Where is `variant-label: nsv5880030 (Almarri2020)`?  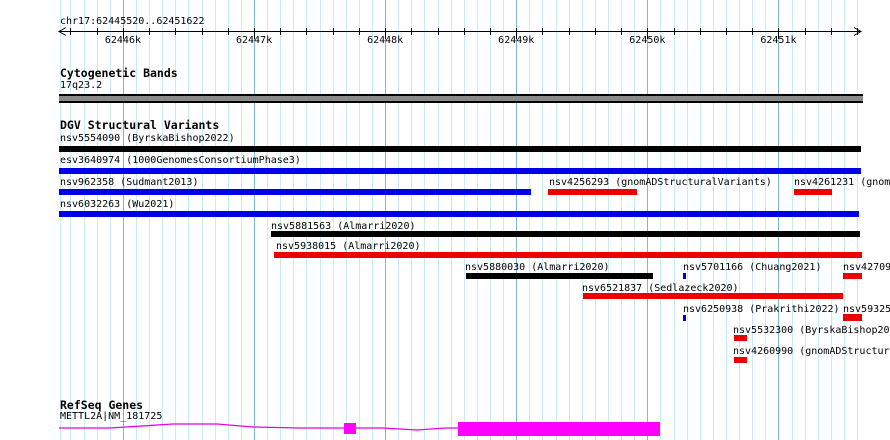
variant-label: nsv5880030 (Almarri2020) is located at coordinates (537, 267).